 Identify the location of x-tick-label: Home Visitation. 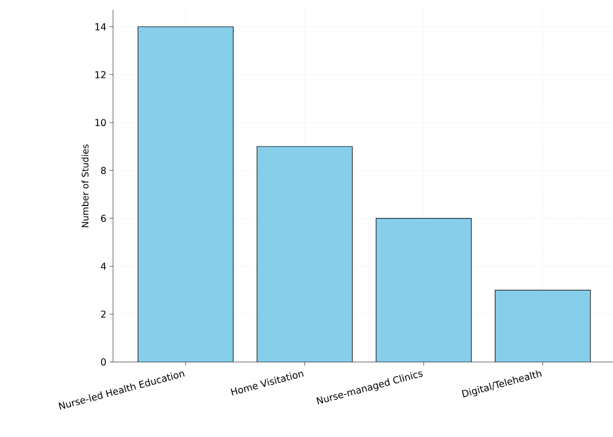
(267, 384).